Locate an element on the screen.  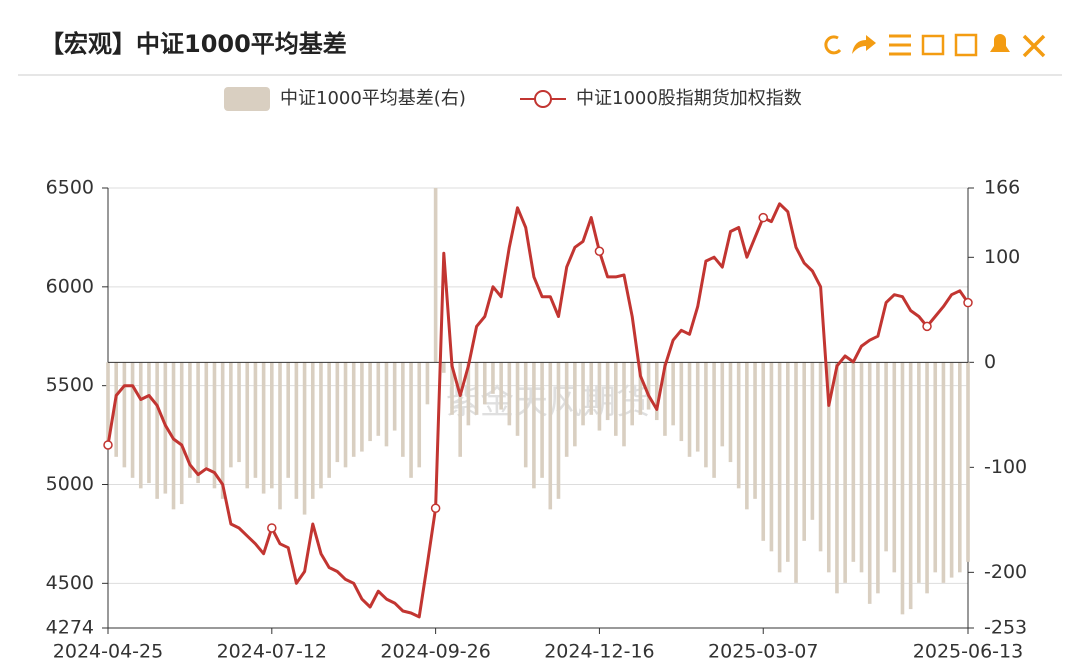
y-tick-label: 5000 is located at coordinates (70, 484).